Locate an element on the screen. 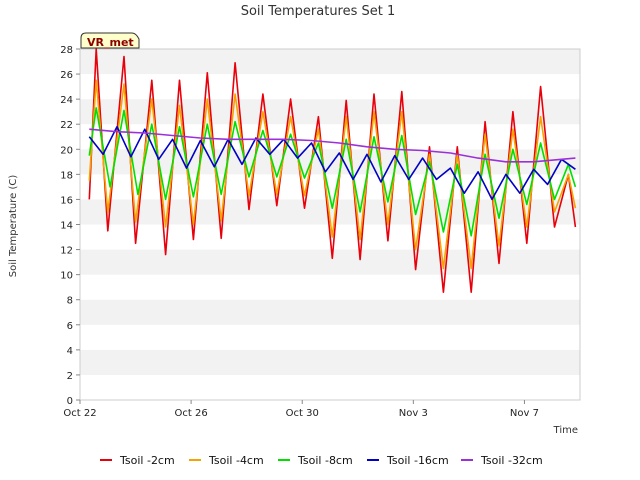  y-tick-label: 2 is located at coordinates (70, 376).